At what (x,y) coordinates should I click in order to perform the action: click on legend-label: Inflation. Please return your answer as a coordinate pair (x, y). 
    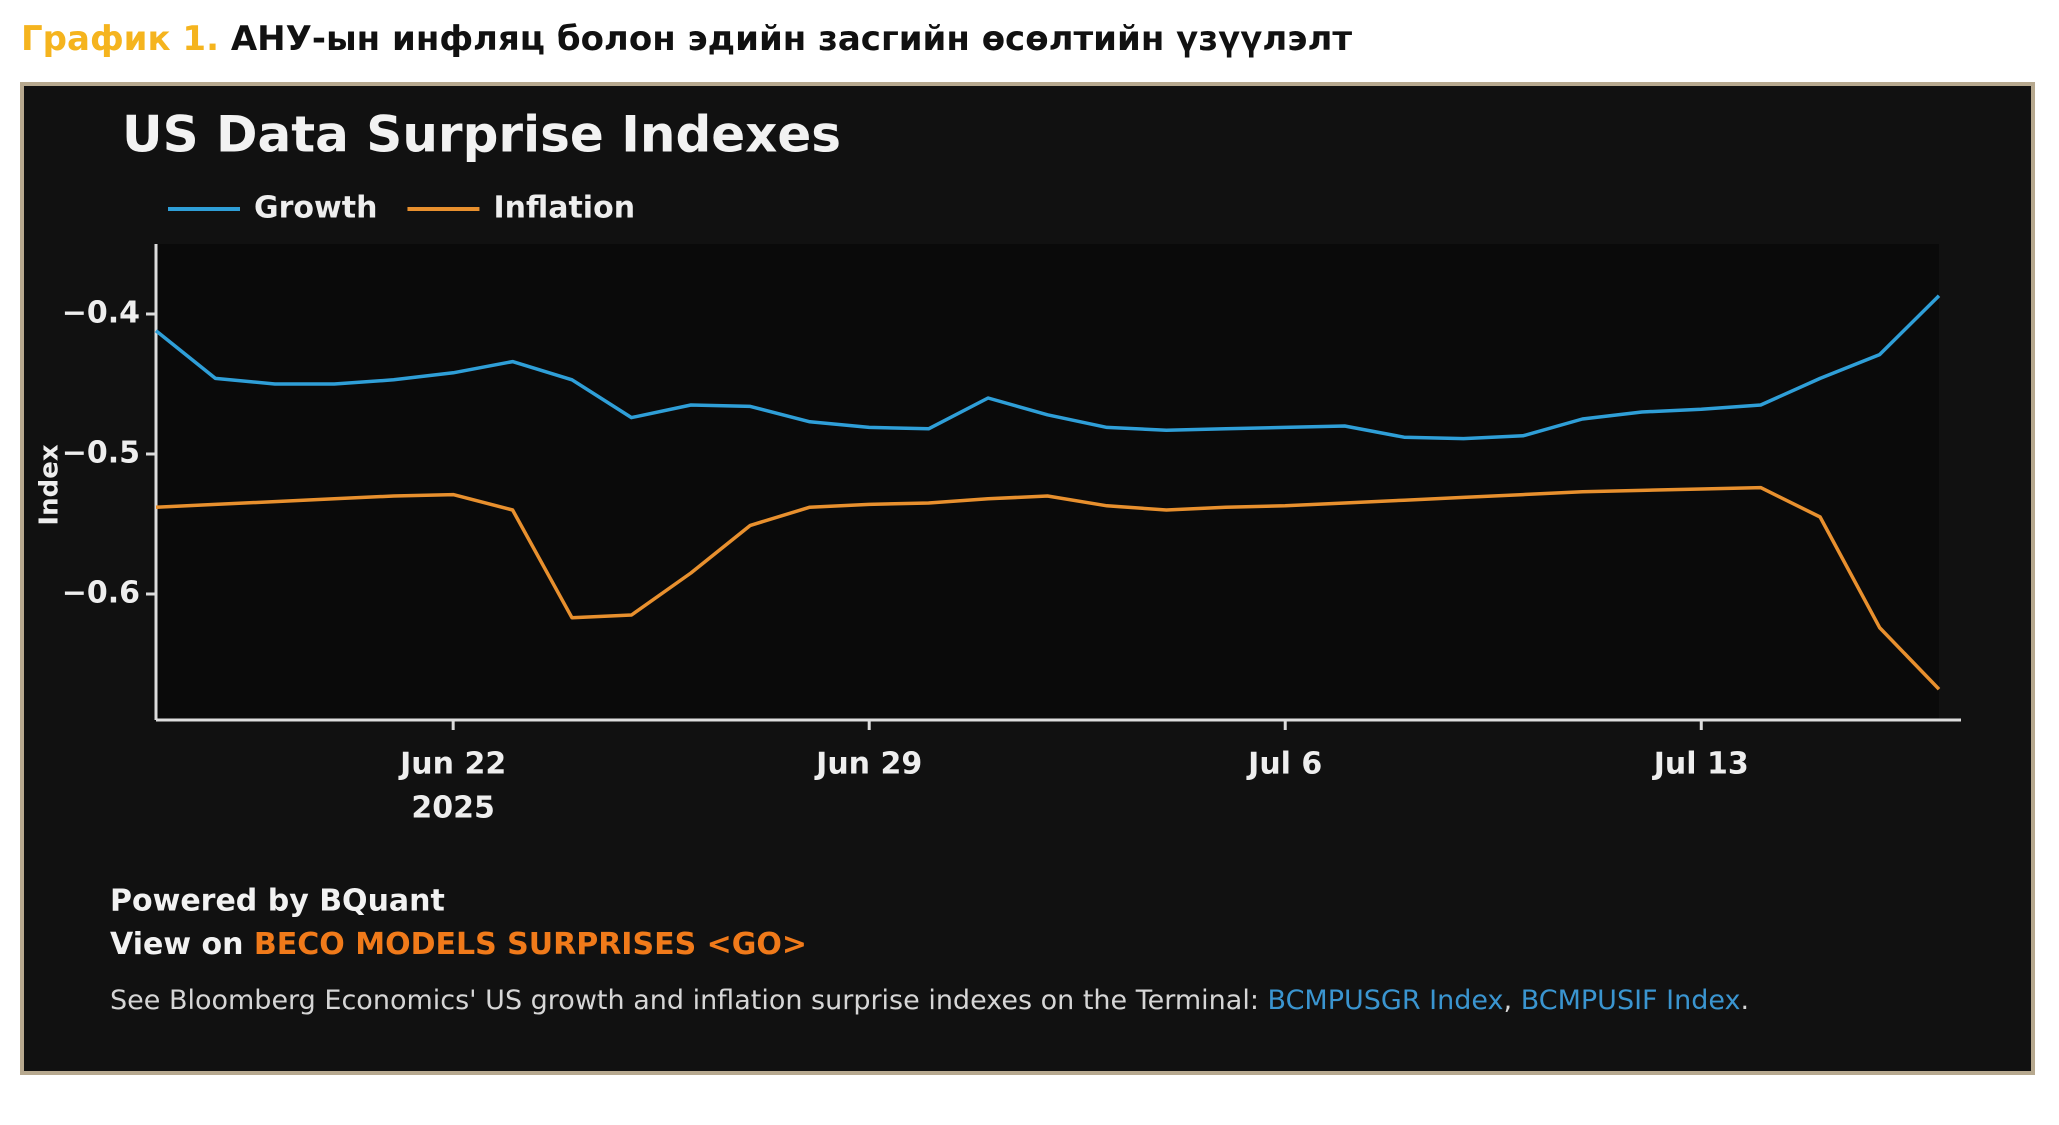
    Looking at the image, I should click on (564, 208).